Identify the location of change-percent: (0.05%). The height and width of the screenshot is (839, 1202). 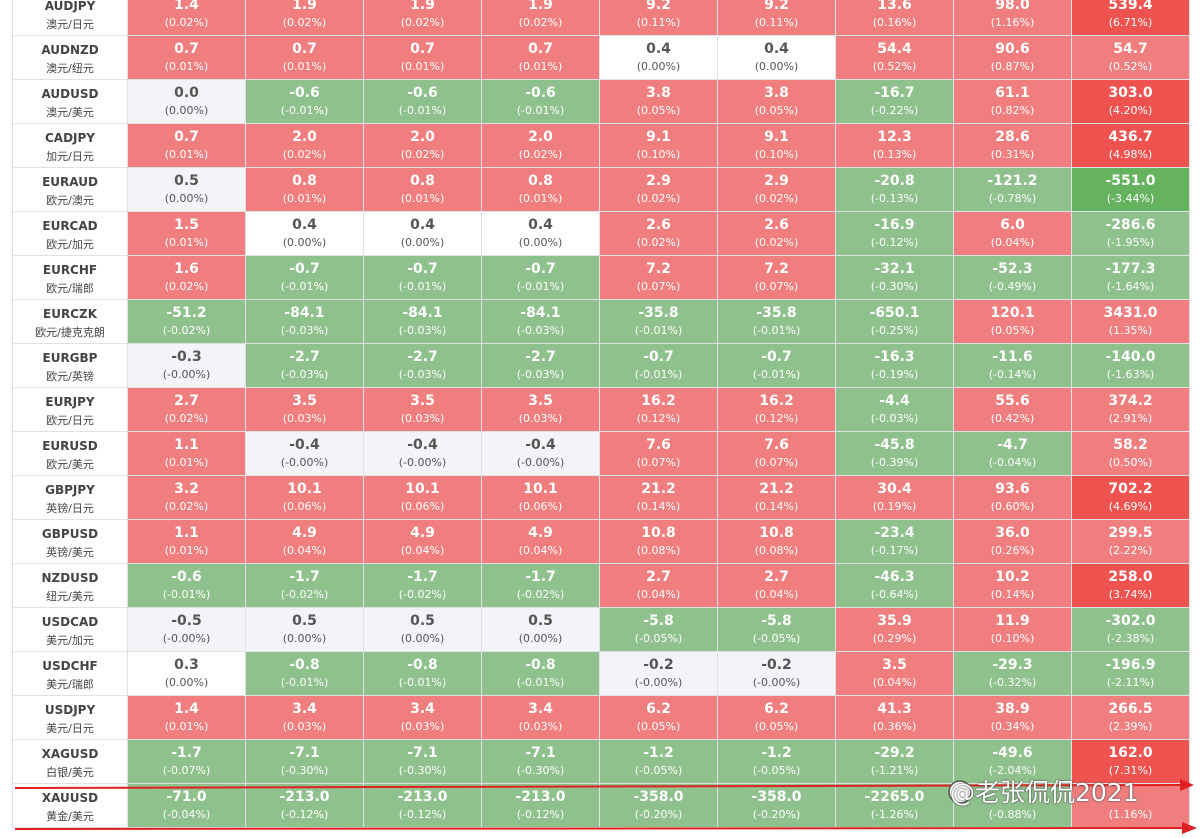
(1012, 330).